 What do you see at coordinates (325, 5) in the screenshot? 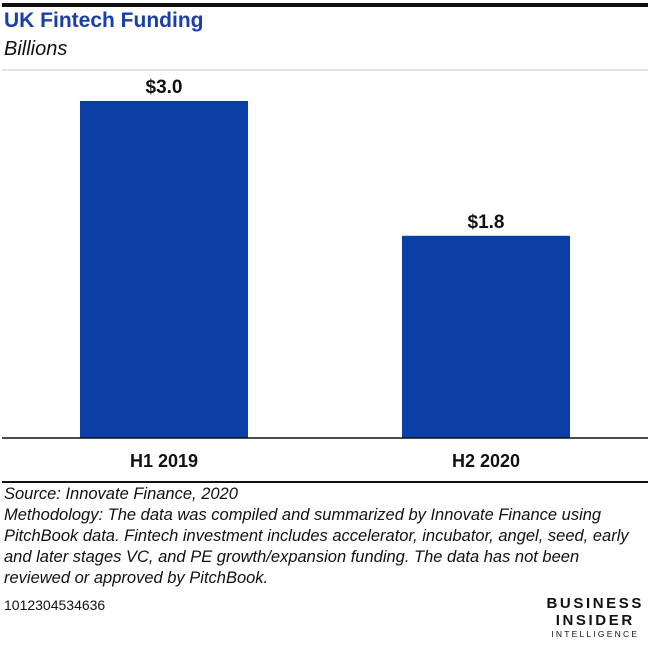
I see `top-rule` at bounding box center [325, 5].